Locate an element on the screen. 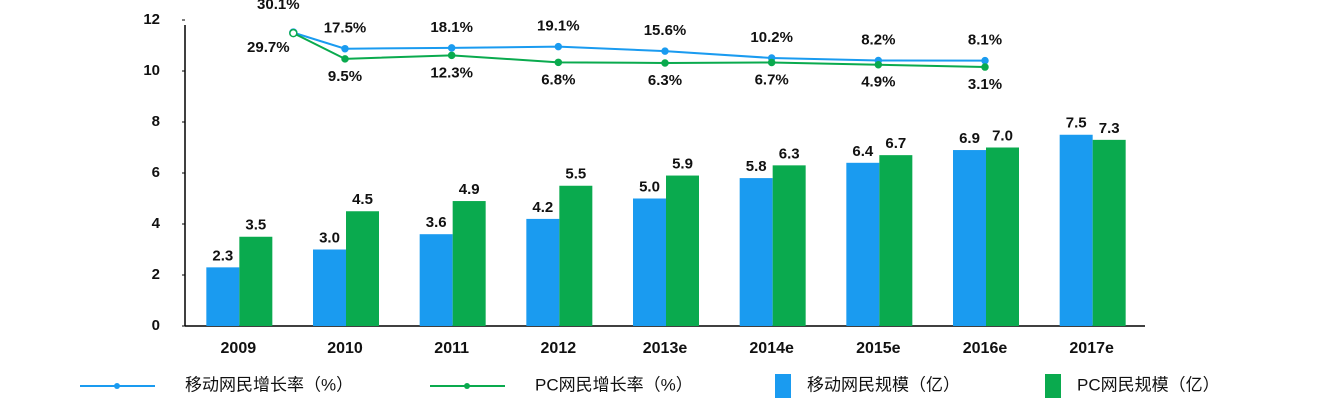  data-label: 6.7 is located at coordinates (895, 143).